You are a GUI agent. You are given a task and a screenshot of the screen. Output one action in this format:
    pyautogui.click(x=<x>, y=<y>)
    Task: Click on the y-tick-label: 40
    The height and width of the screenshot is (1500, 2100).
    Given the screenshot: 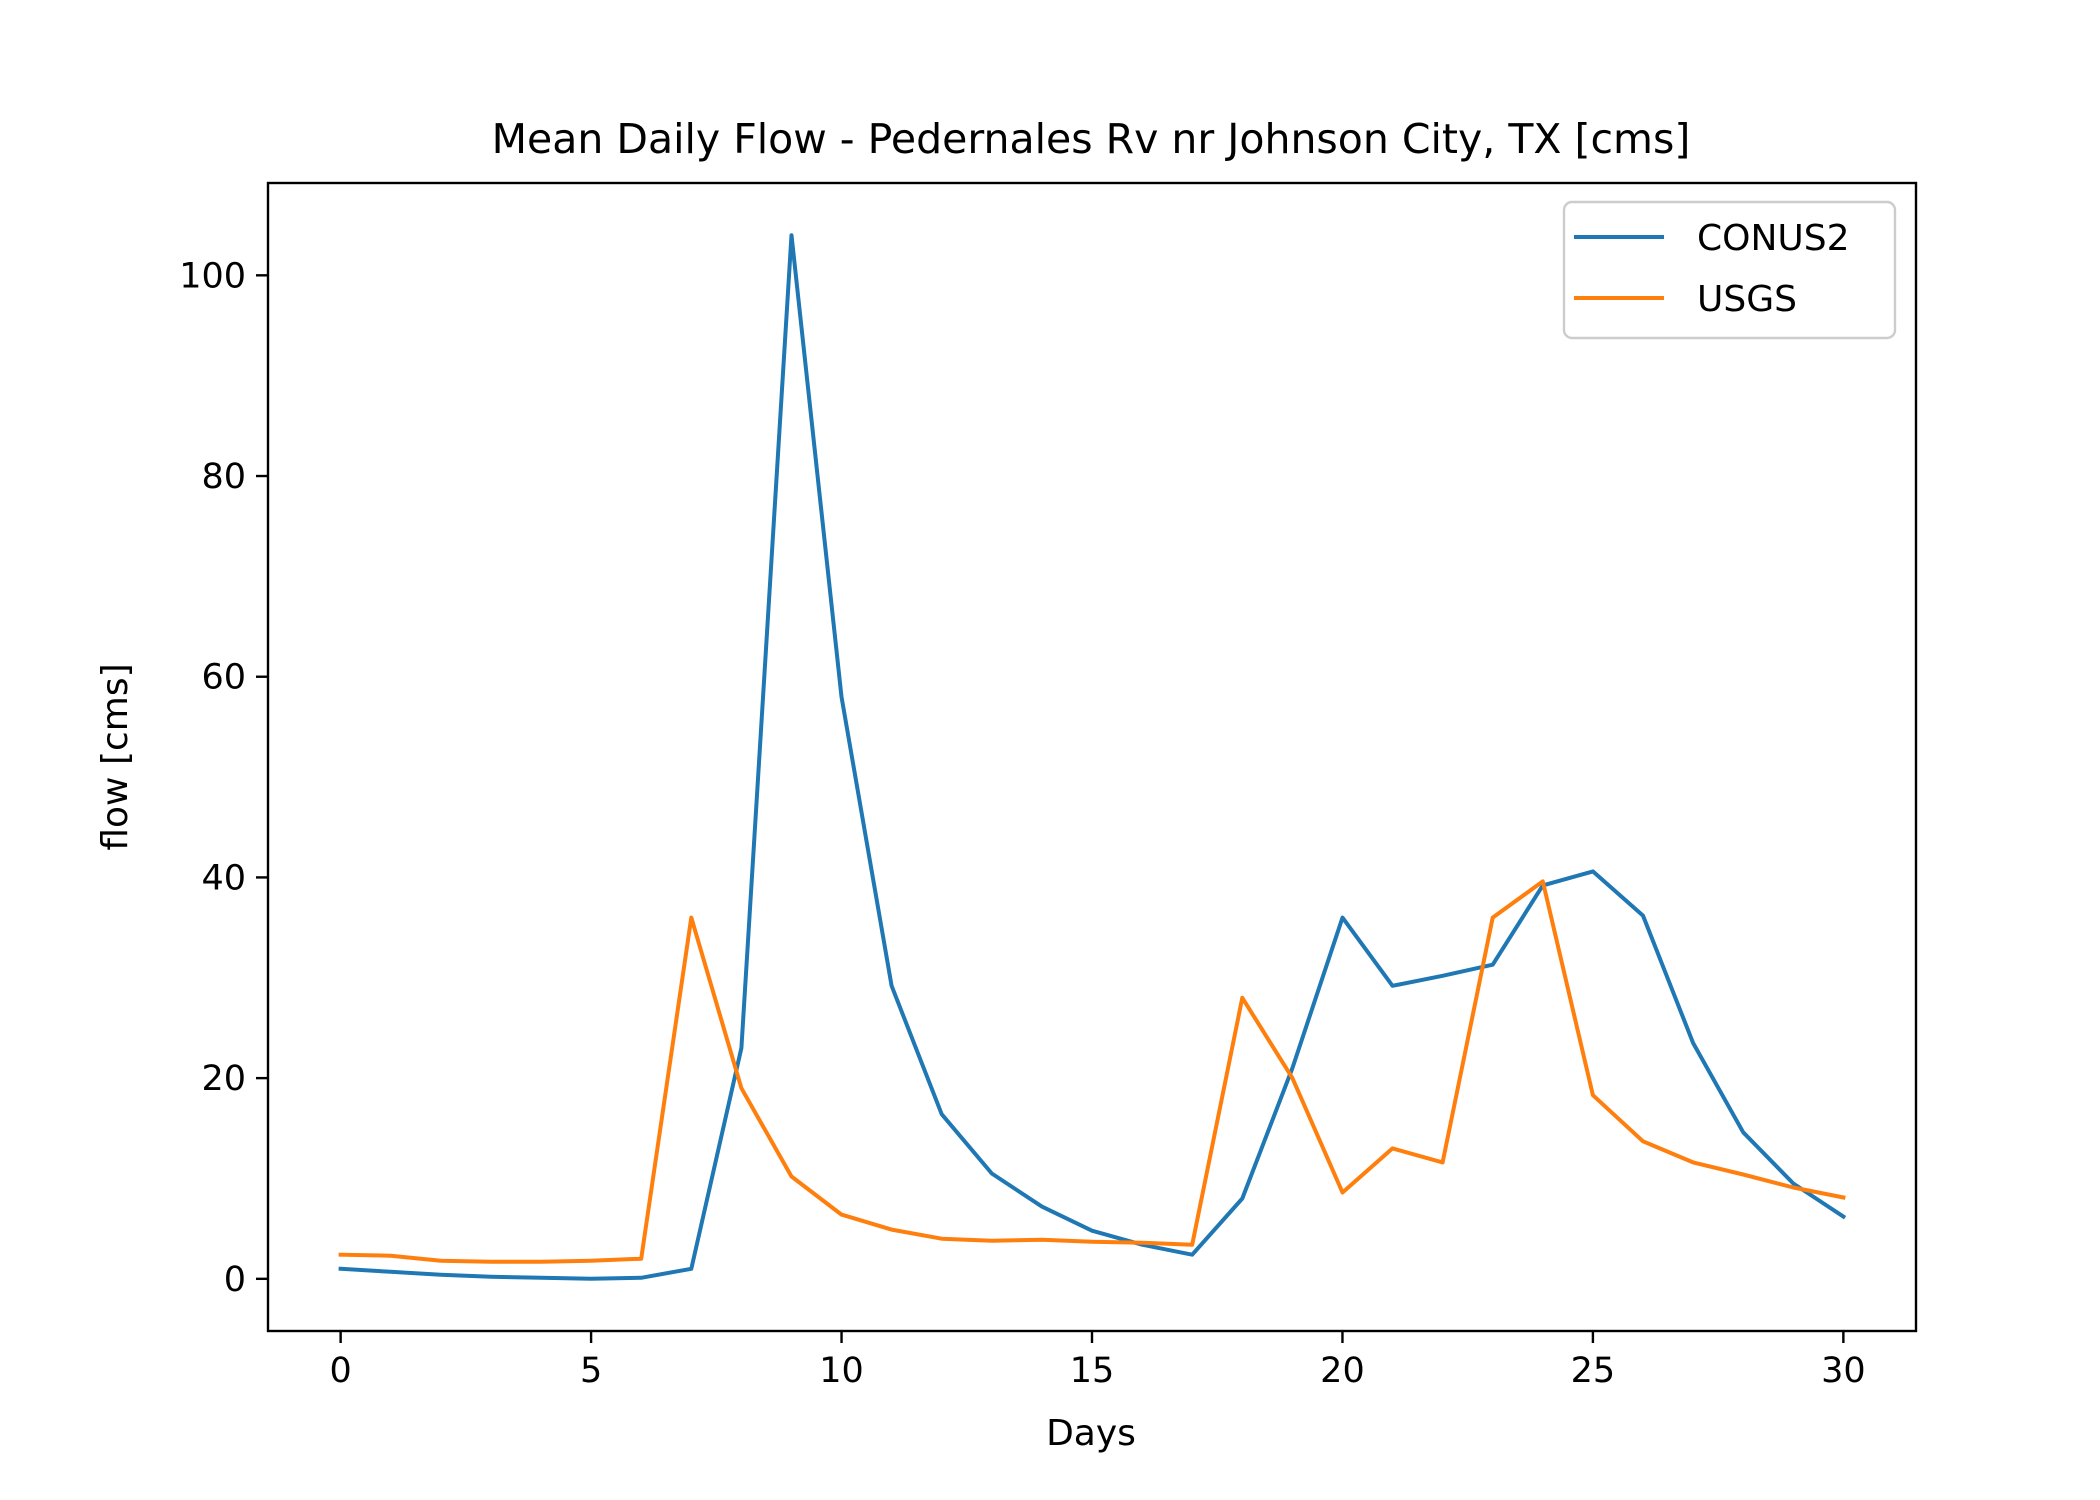 What is the action you would take?
    pyautogui.click(x=223, y=878)
    